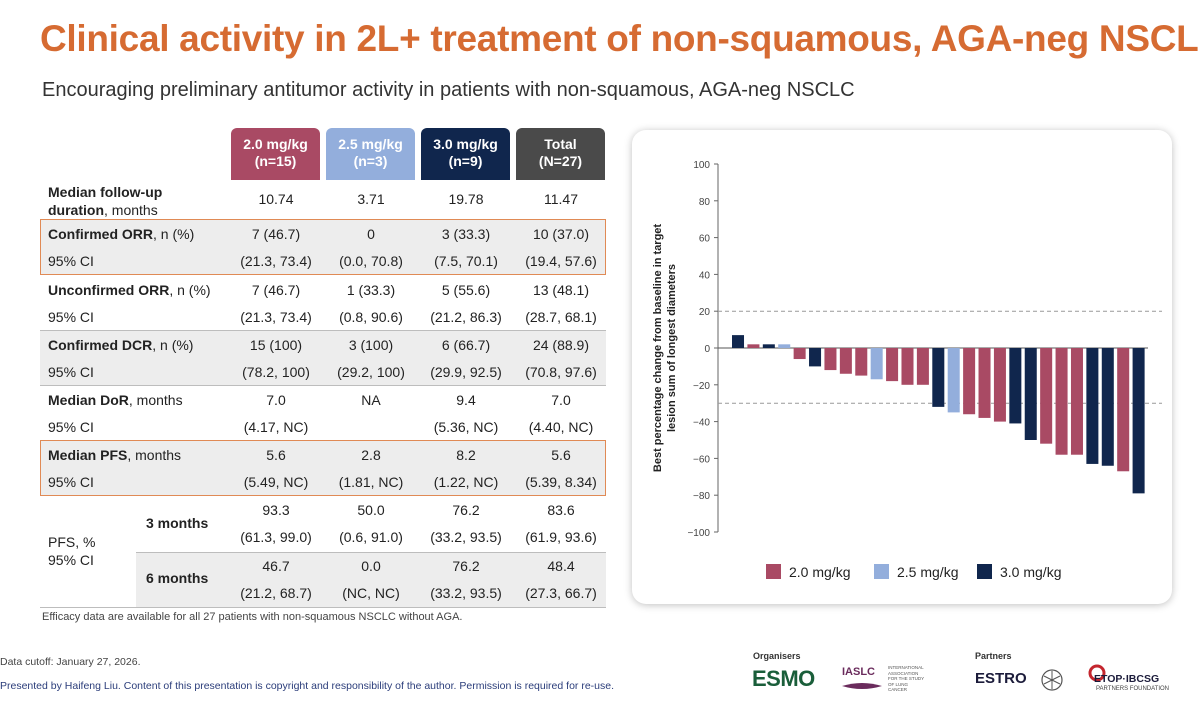 Image resolution: width=1200 pixels, height=709 pixels. Describe the element at coordinates (705, 202) in the screenshot. I see `y-tick-label: 80` at that location.